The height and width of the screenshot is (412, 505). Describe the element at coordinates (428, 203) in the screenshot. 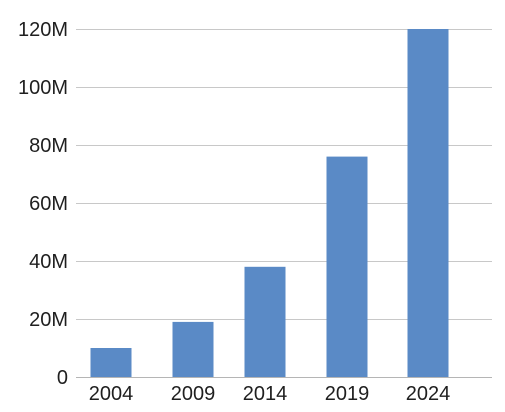

I see `bar-2024` at that location.